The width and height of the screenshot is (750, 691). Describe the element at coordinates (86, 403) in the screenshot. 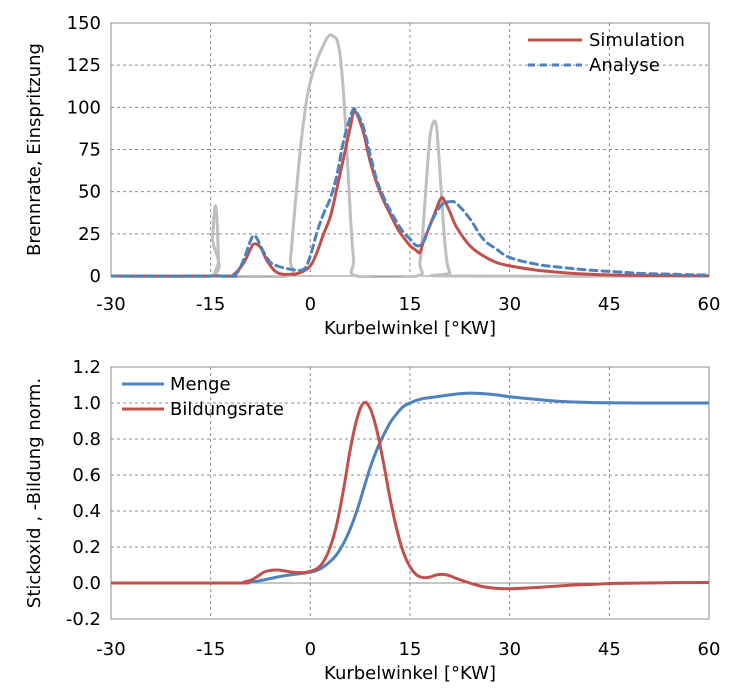

I see `y-tick-label: 1.0` at that location.